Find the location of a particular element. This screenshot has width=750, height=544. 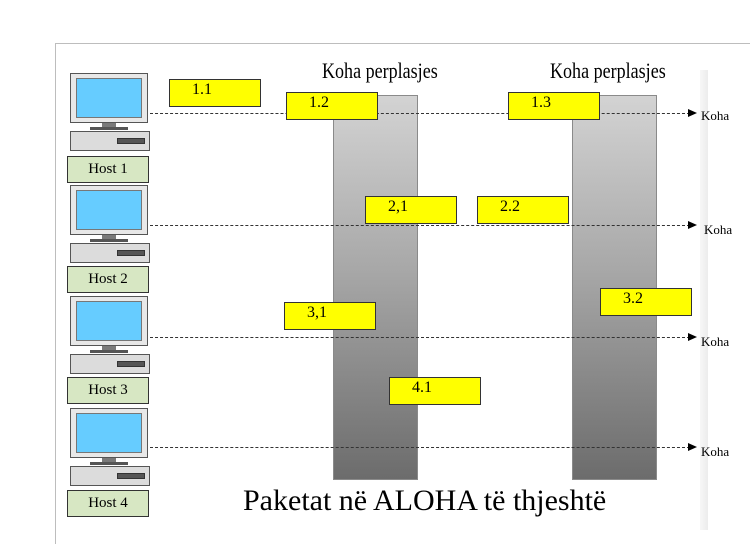

host-label-2: Host 2 is located at coordinates (108, 279).